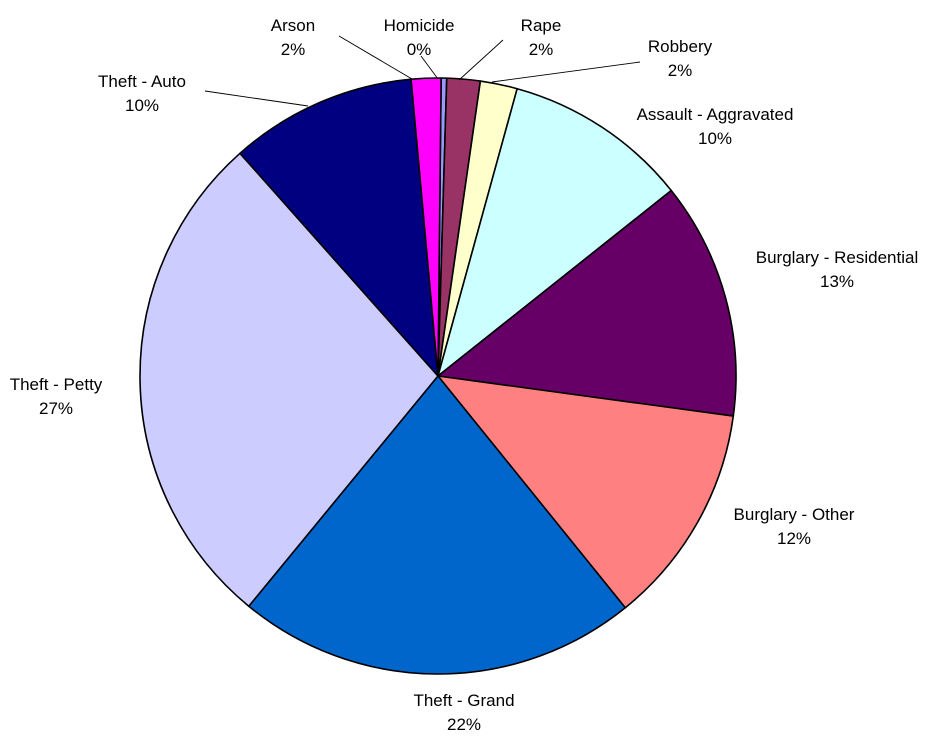  I want to click on slice-label-theft-auto: Theft - Auto, so click(142, 81).